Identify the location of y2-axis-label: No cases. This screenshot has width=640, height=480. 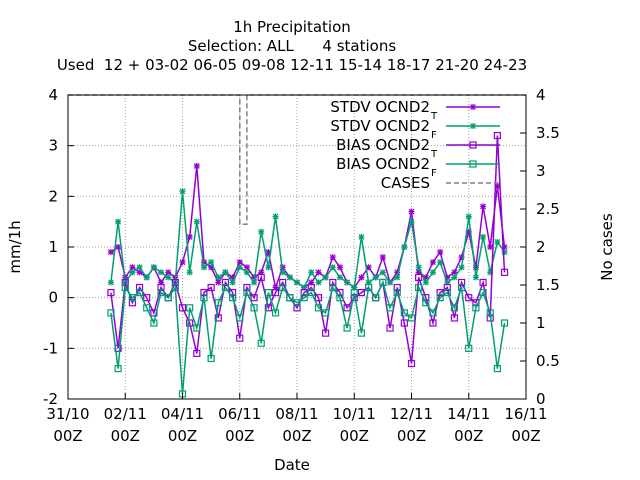
(607, 247).